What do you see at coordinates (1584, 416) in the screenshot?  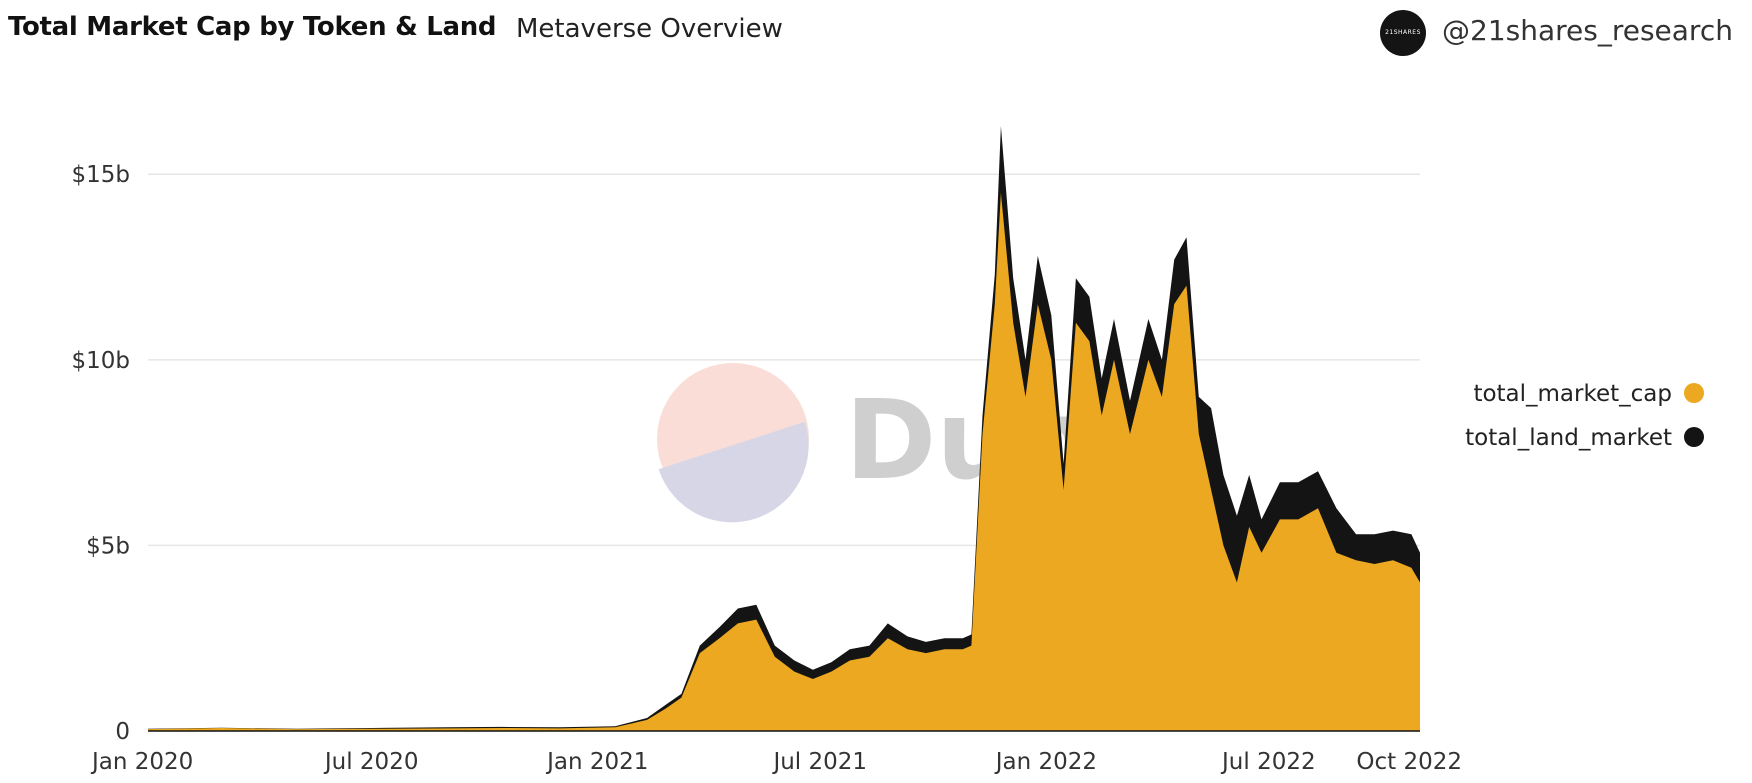 I see `chart-legend: total_market_cap total_land_market` at bounding box center [1584, 416].